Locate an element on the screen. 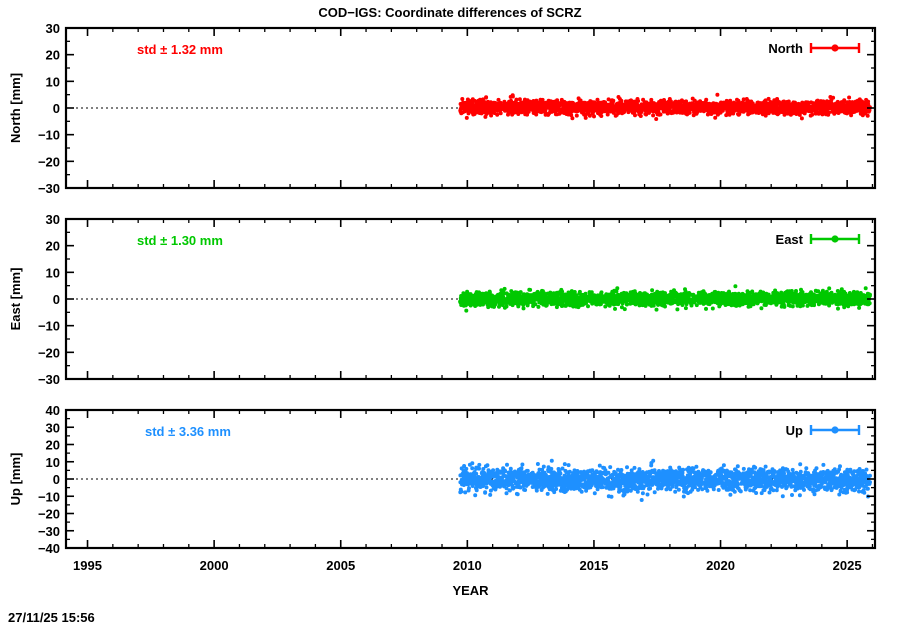 The width and height of the screenshot is (900, 630). x-tick-label: 1995 is located at coordinates (87, 565).